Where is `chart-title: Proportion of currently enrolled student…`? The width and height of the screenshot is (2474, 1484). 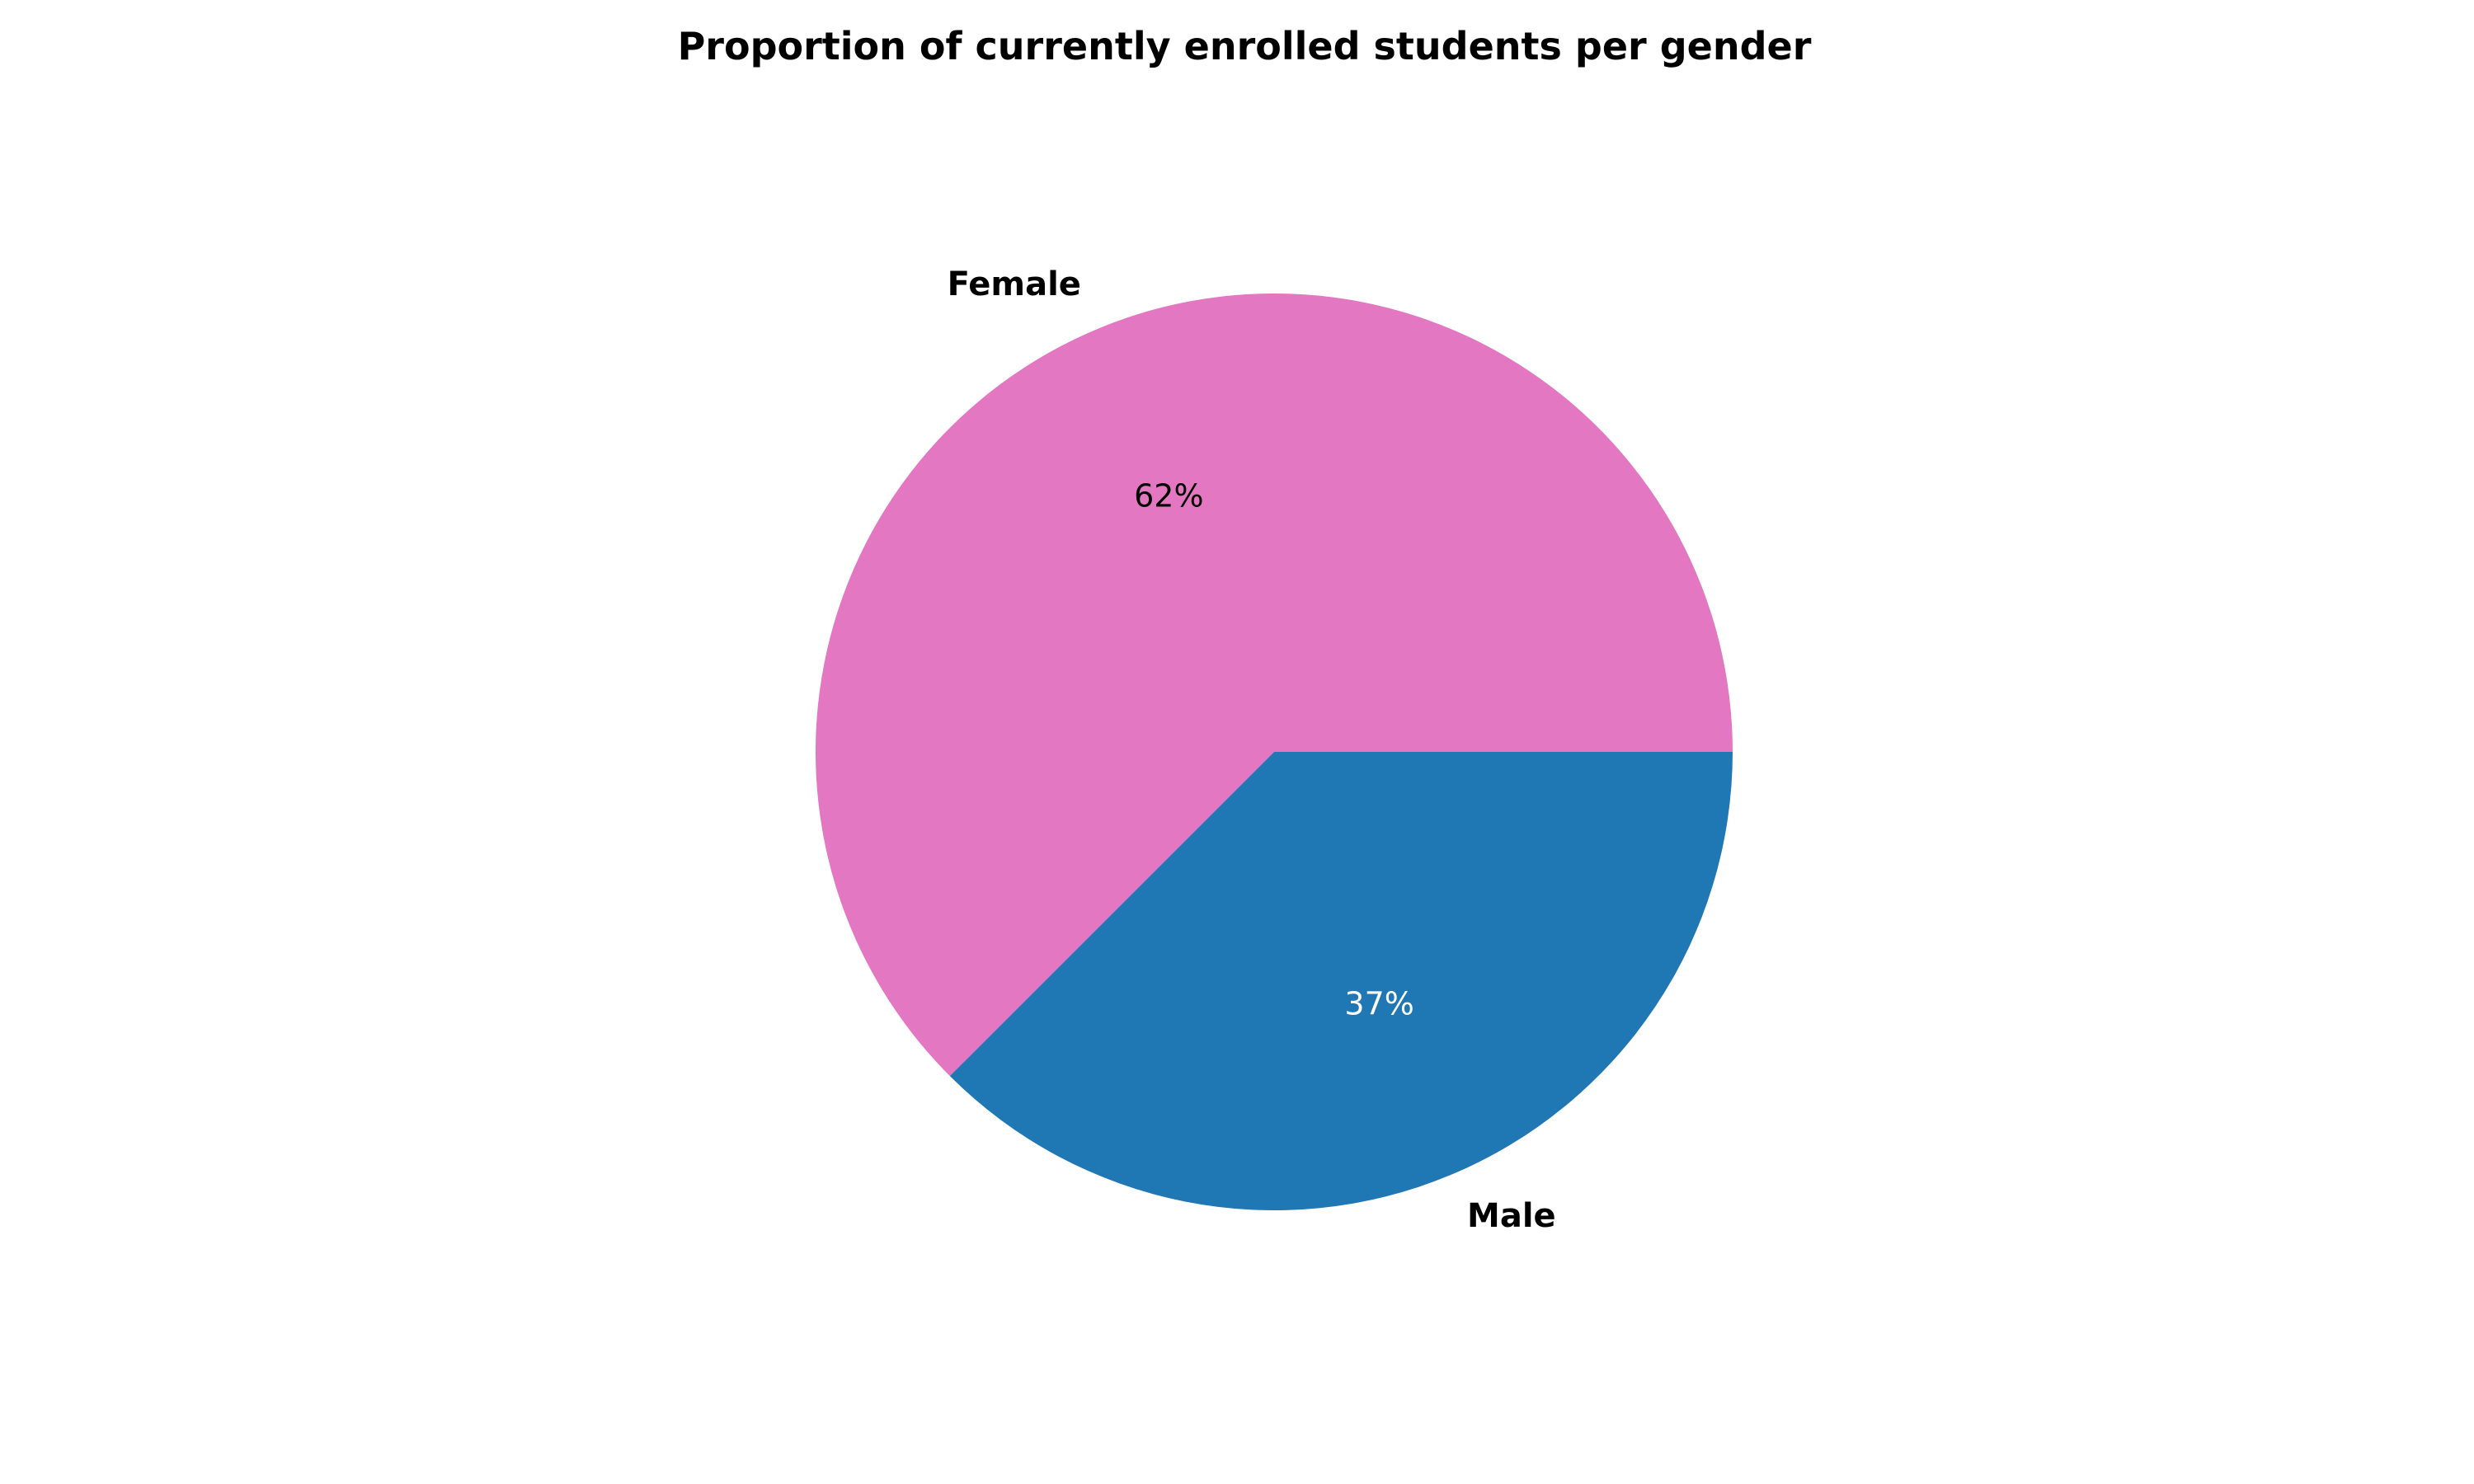
chart-title: Proportion of currently enrolled student… is located at coordinates (1245, 46).